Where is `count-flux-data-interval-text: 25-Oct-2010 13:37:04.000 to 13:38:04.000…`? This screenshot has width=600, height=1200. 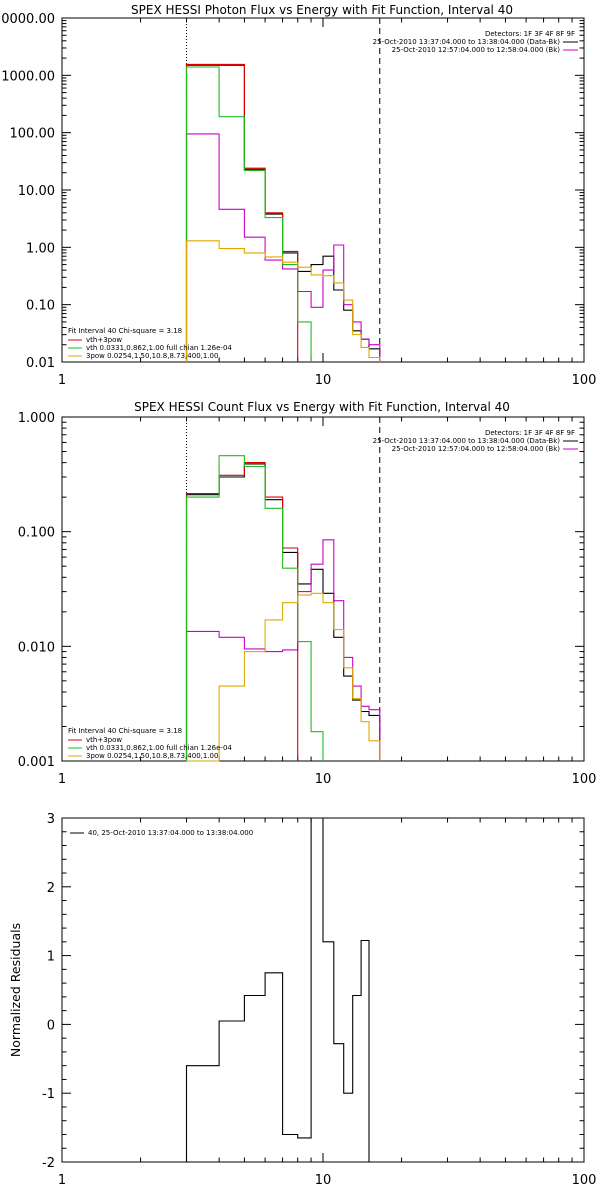 count-flux-data-interval-text: 25-Oct-2010 13:37:04.000 to 13:38:04.000… is located at coordinates (467, 441).